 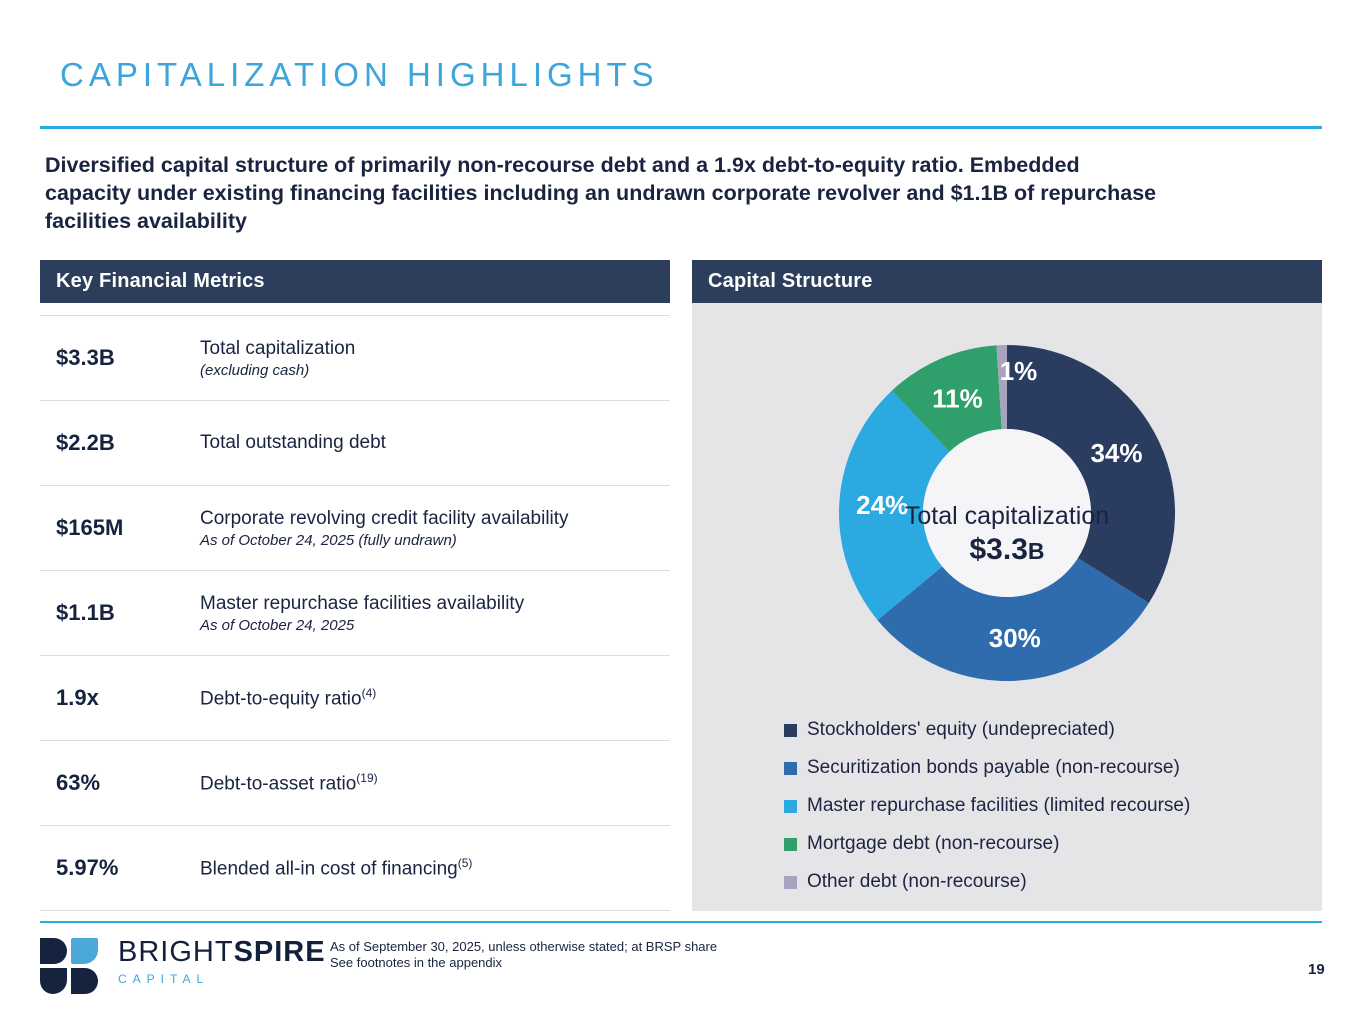 I want to click on slice-label: 24%, so click(x=882, y=505).